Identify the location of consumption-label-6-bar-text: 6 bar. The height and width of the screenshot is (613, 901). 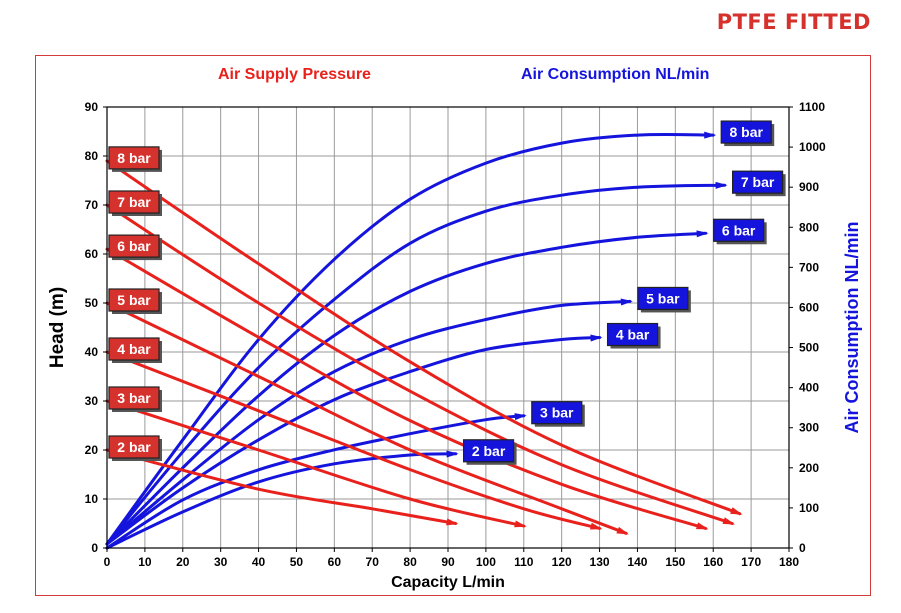
(739, 230).